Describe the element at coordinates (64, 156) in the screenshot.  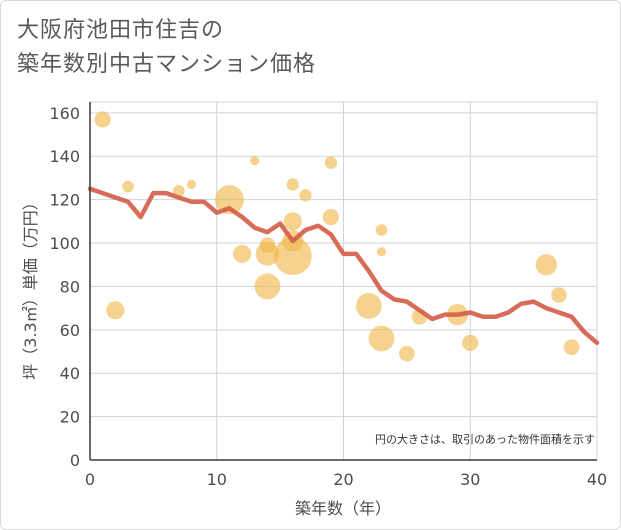
I see `y-tick-label: 140` at that location.